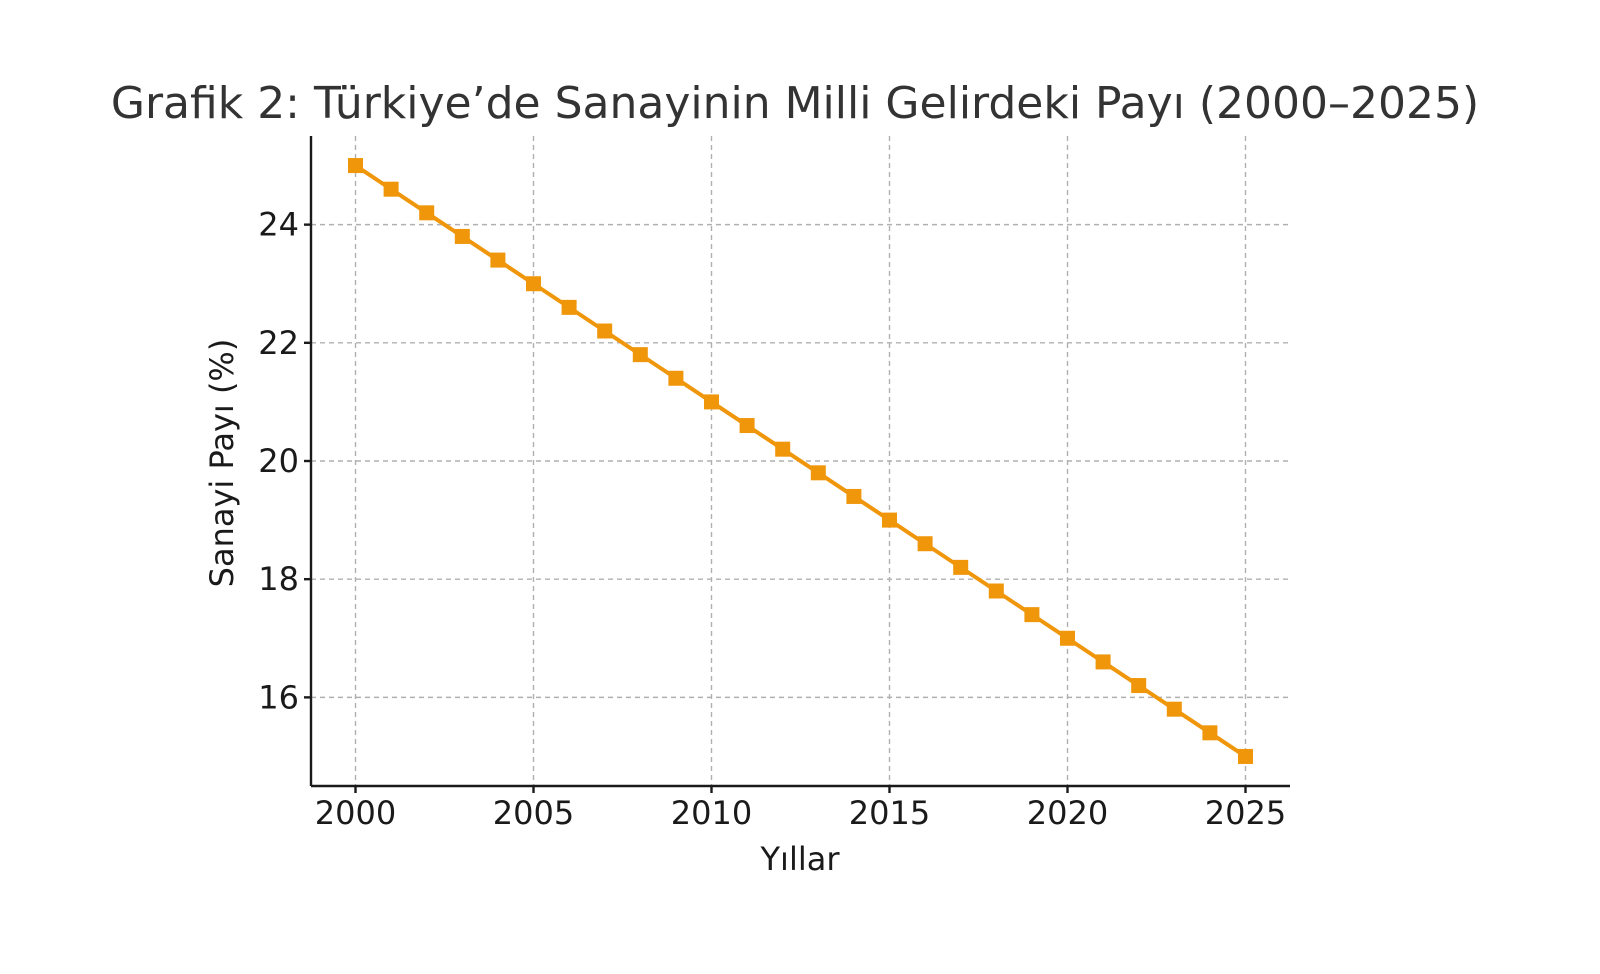 The image size is (1600, 974). Describe the element at coordinates (278, 461) in the screenshot. I see `y-tick-label: 20` at that location.